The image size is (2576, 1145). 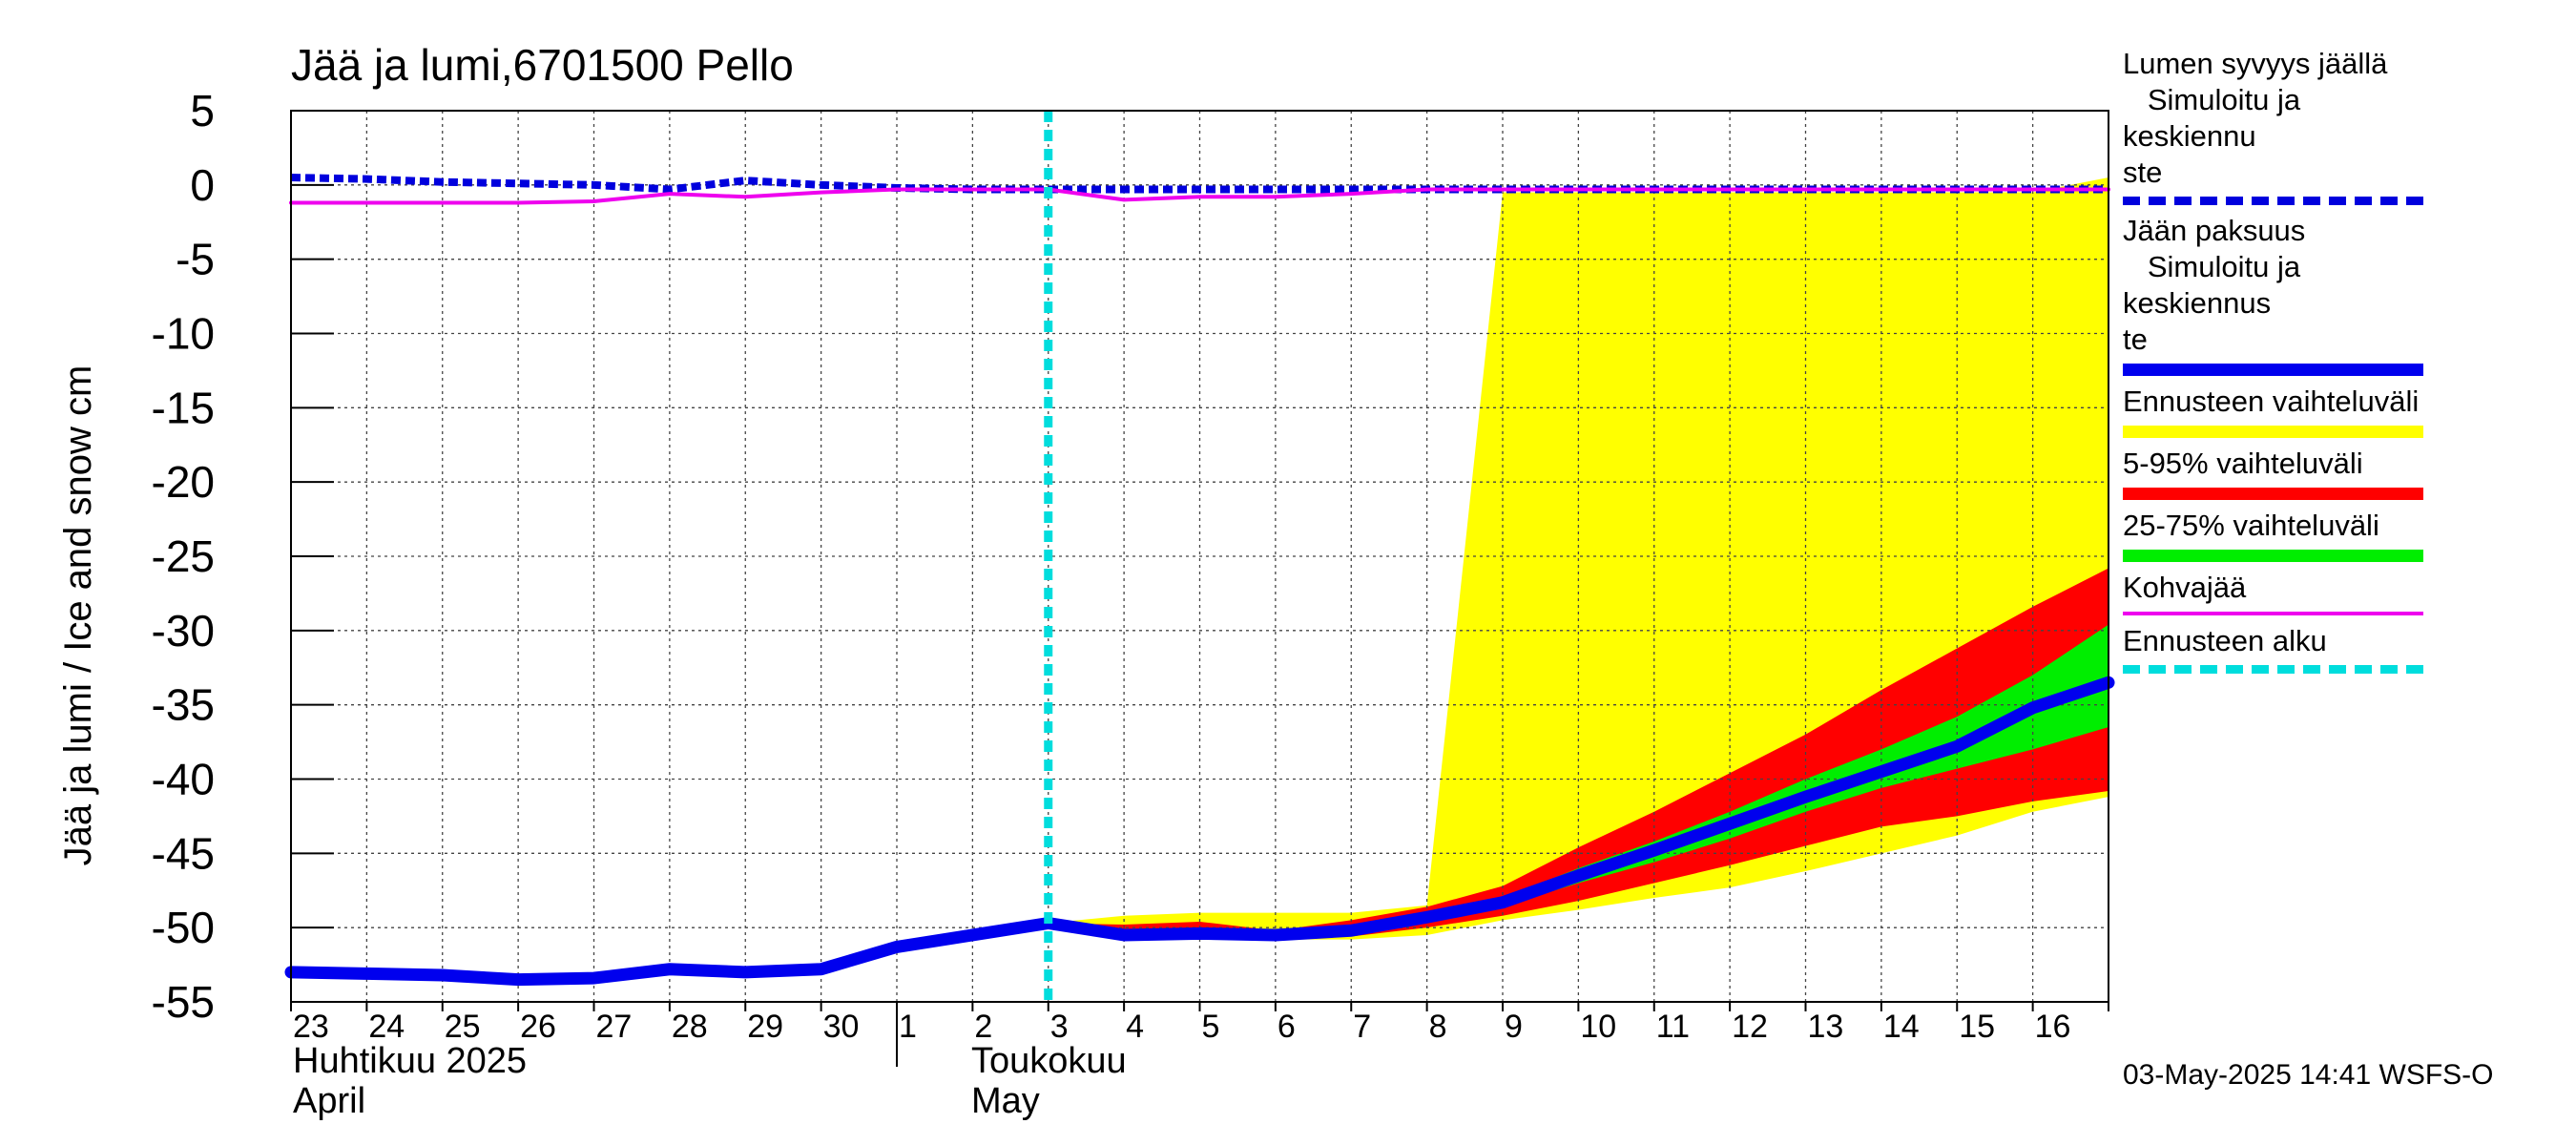 What do you see at coordinates (183, 482) in the screenshot?
I see `y-tick-label: -20` at bounding box center [183, 482].